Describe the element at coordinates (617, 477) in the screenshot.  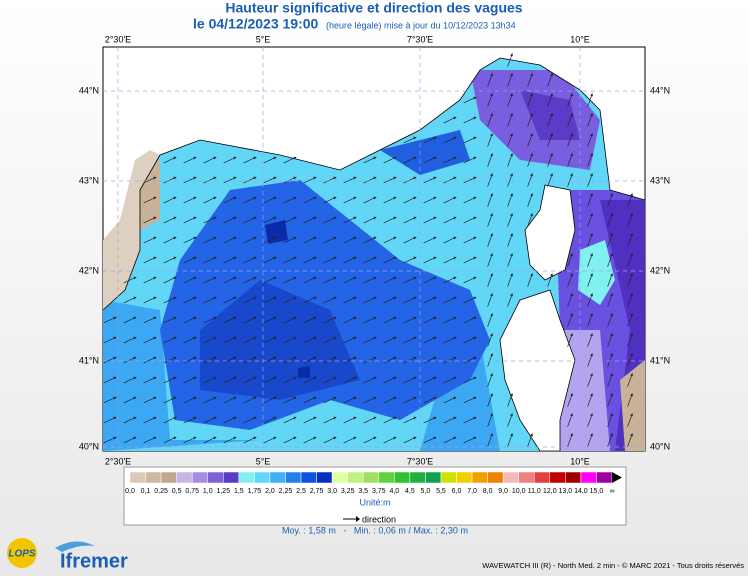
I see `colorbar-end` at that location.